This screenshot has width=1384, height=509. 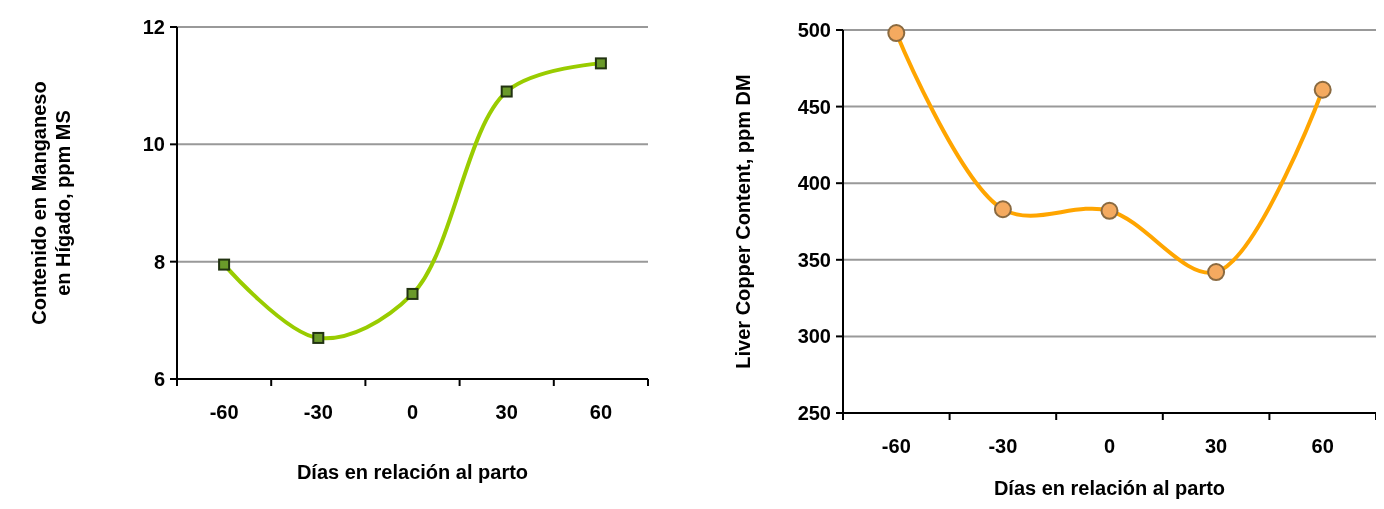 I want to click on y-tick-label: 10, so click(x=153, y=144).